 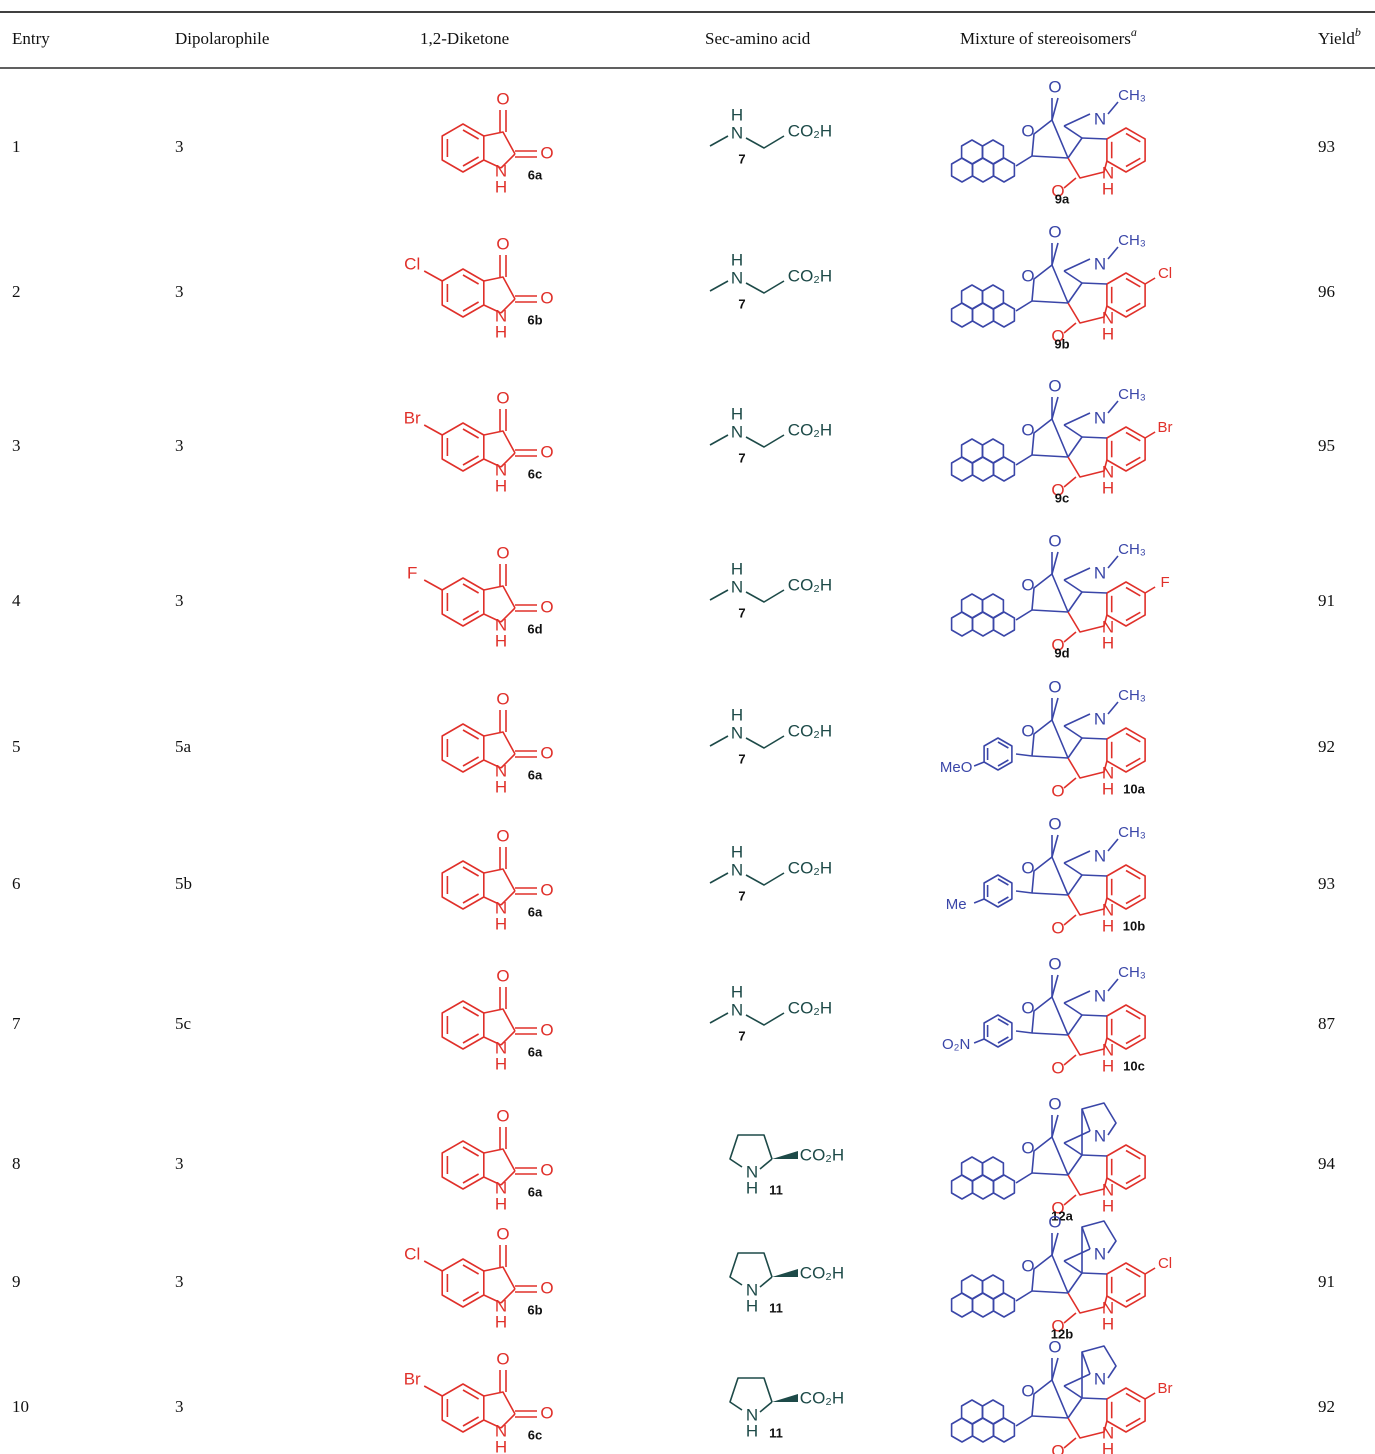 I want to click on entry: 6, so click(x=16, y=883).